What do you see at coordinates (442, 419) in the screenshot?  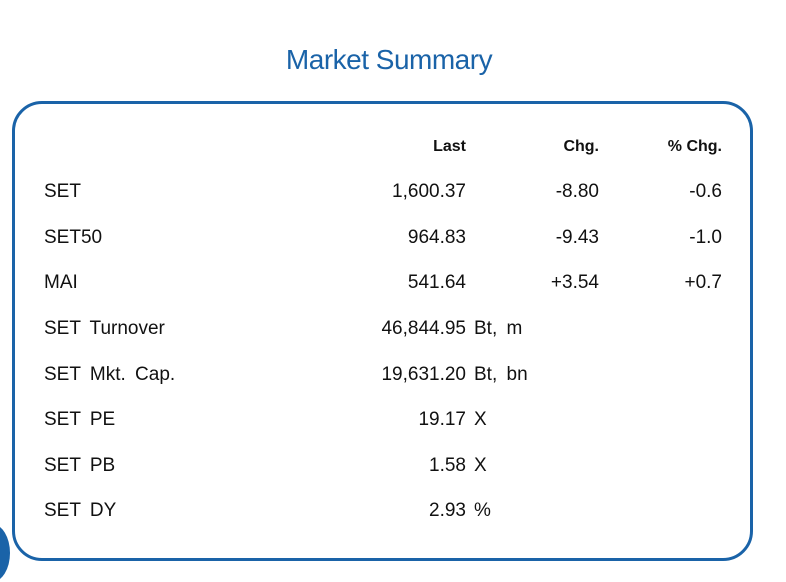 I see `row-last: 19.17` at bounding box center [442, 419].